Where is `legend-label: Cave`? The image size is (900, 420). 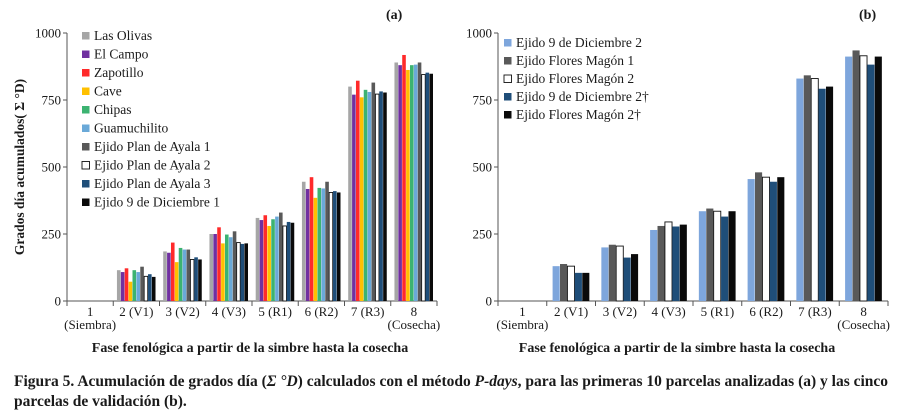
legend-label: Cave is located at coordinates (108, 91).